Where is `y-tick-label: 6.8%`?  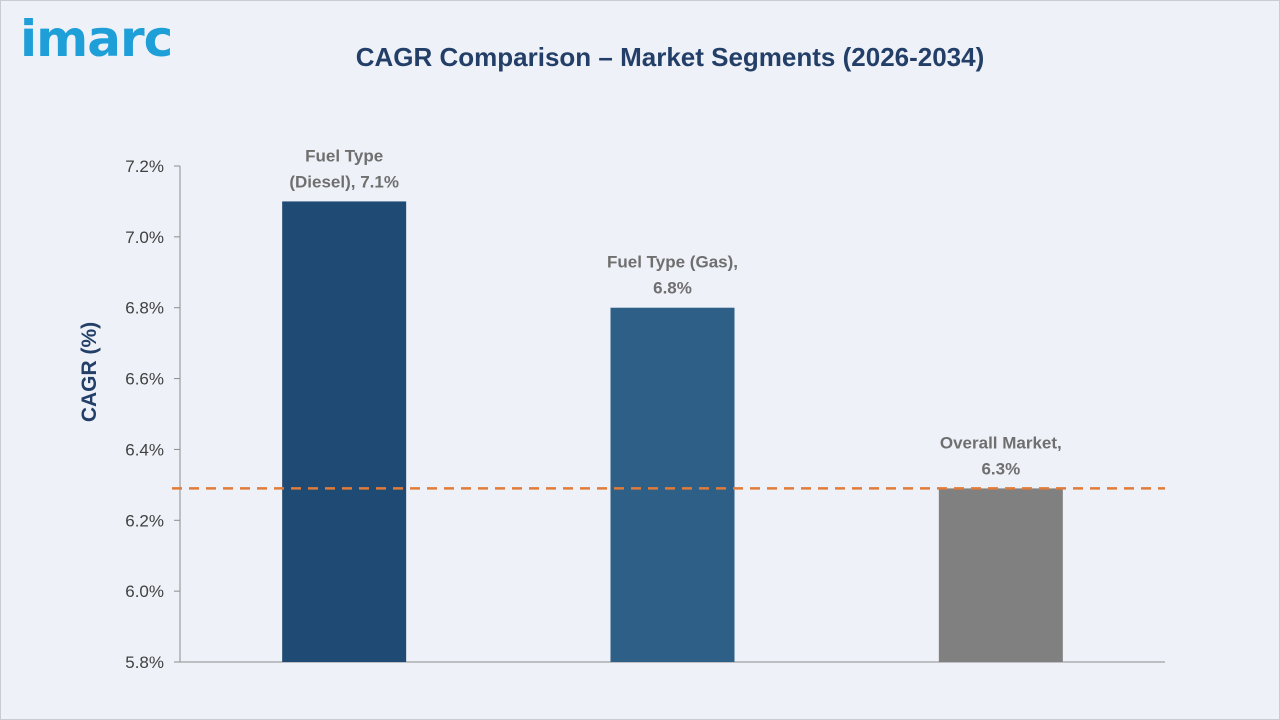
y-tick-label: 6.8% is located at coordinates (144, 308).